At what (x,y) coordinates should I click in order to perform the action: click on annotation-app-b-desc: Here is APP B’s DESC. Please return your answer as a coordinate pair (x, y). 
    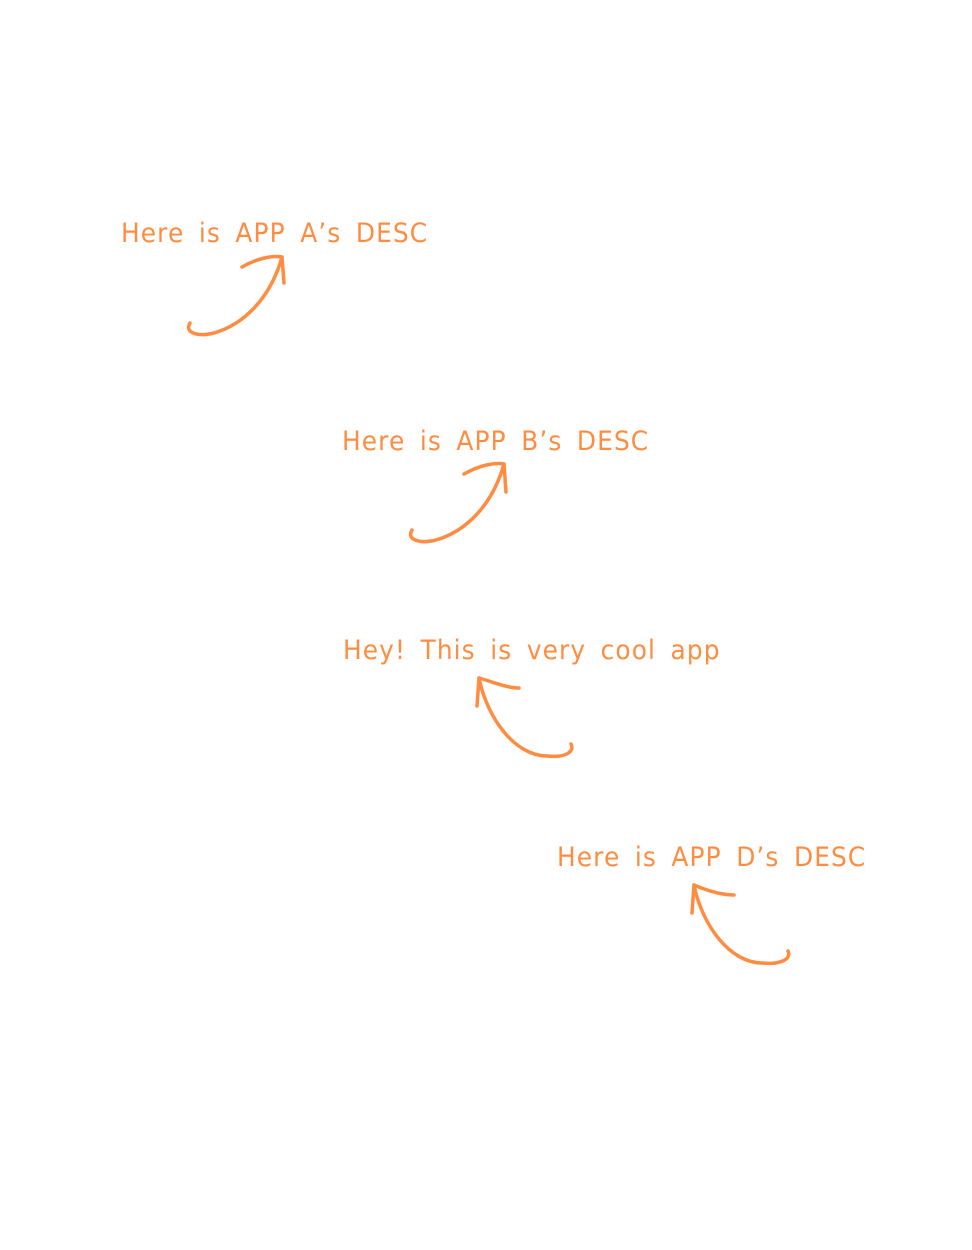
    Looking at the image, I should click on (496, 441).